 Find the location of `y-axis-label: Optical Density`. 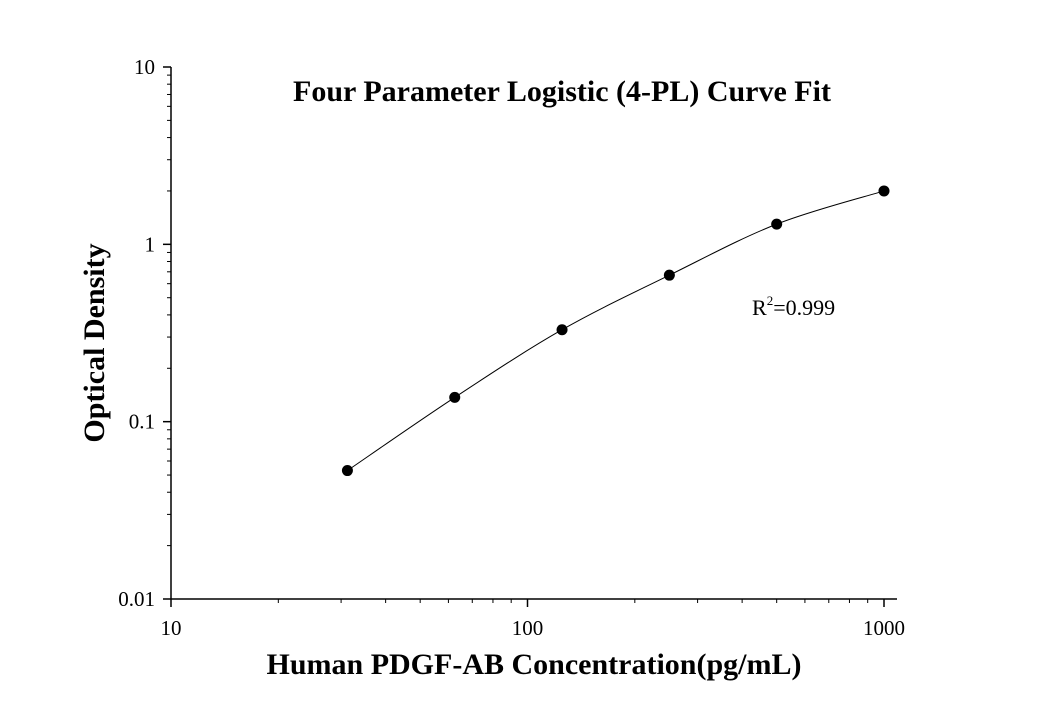

y-axis-label: Optical Density is located at coordinates (94, 342).